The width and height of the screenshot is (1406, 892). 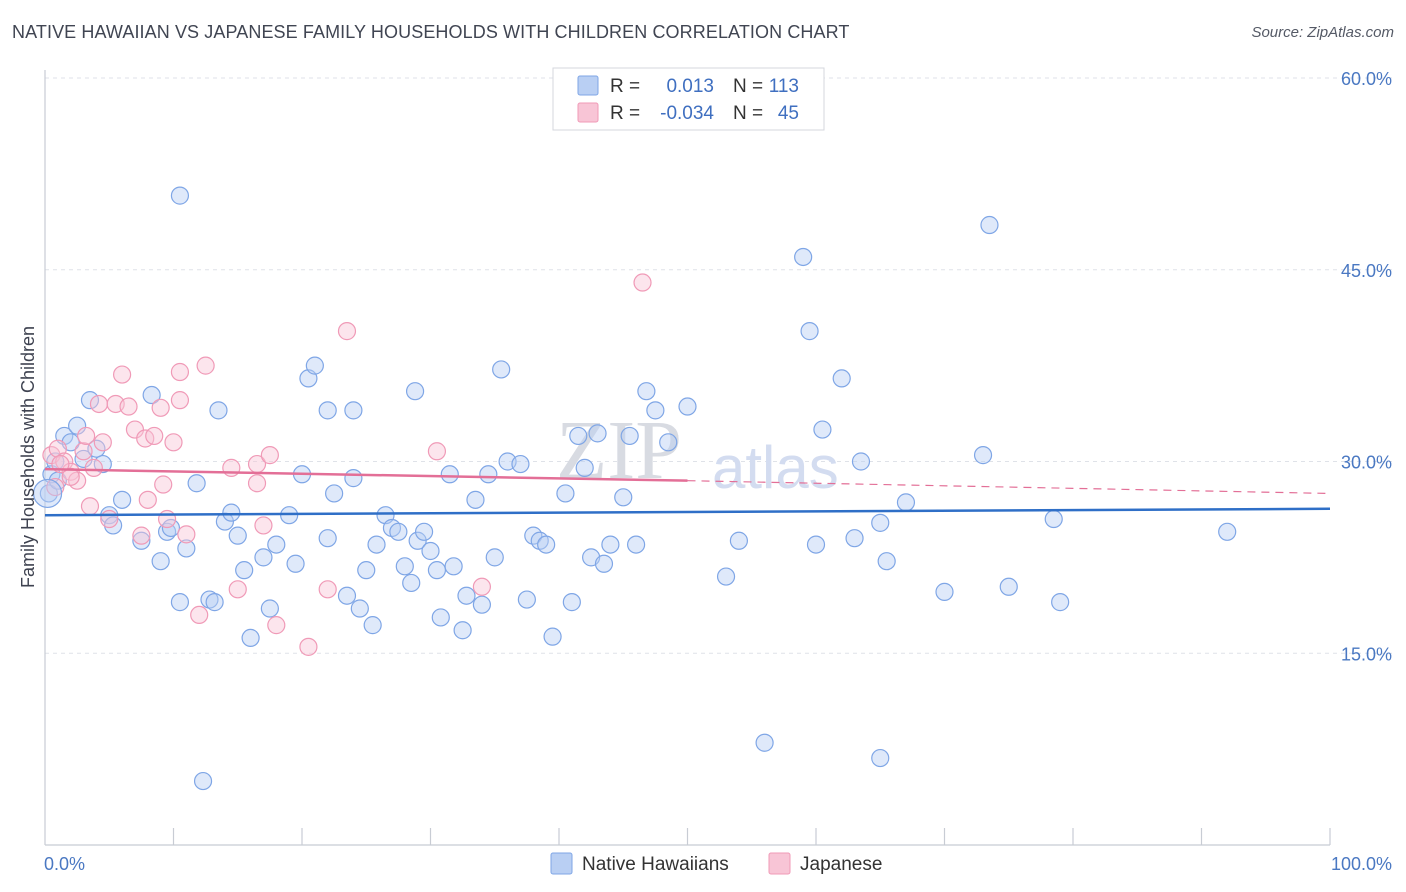 What do you see at coordinates (1366, 271) in the screenshot?
I see `y-tick-label-45: 45.0%` at bounding box center [1366, 271].